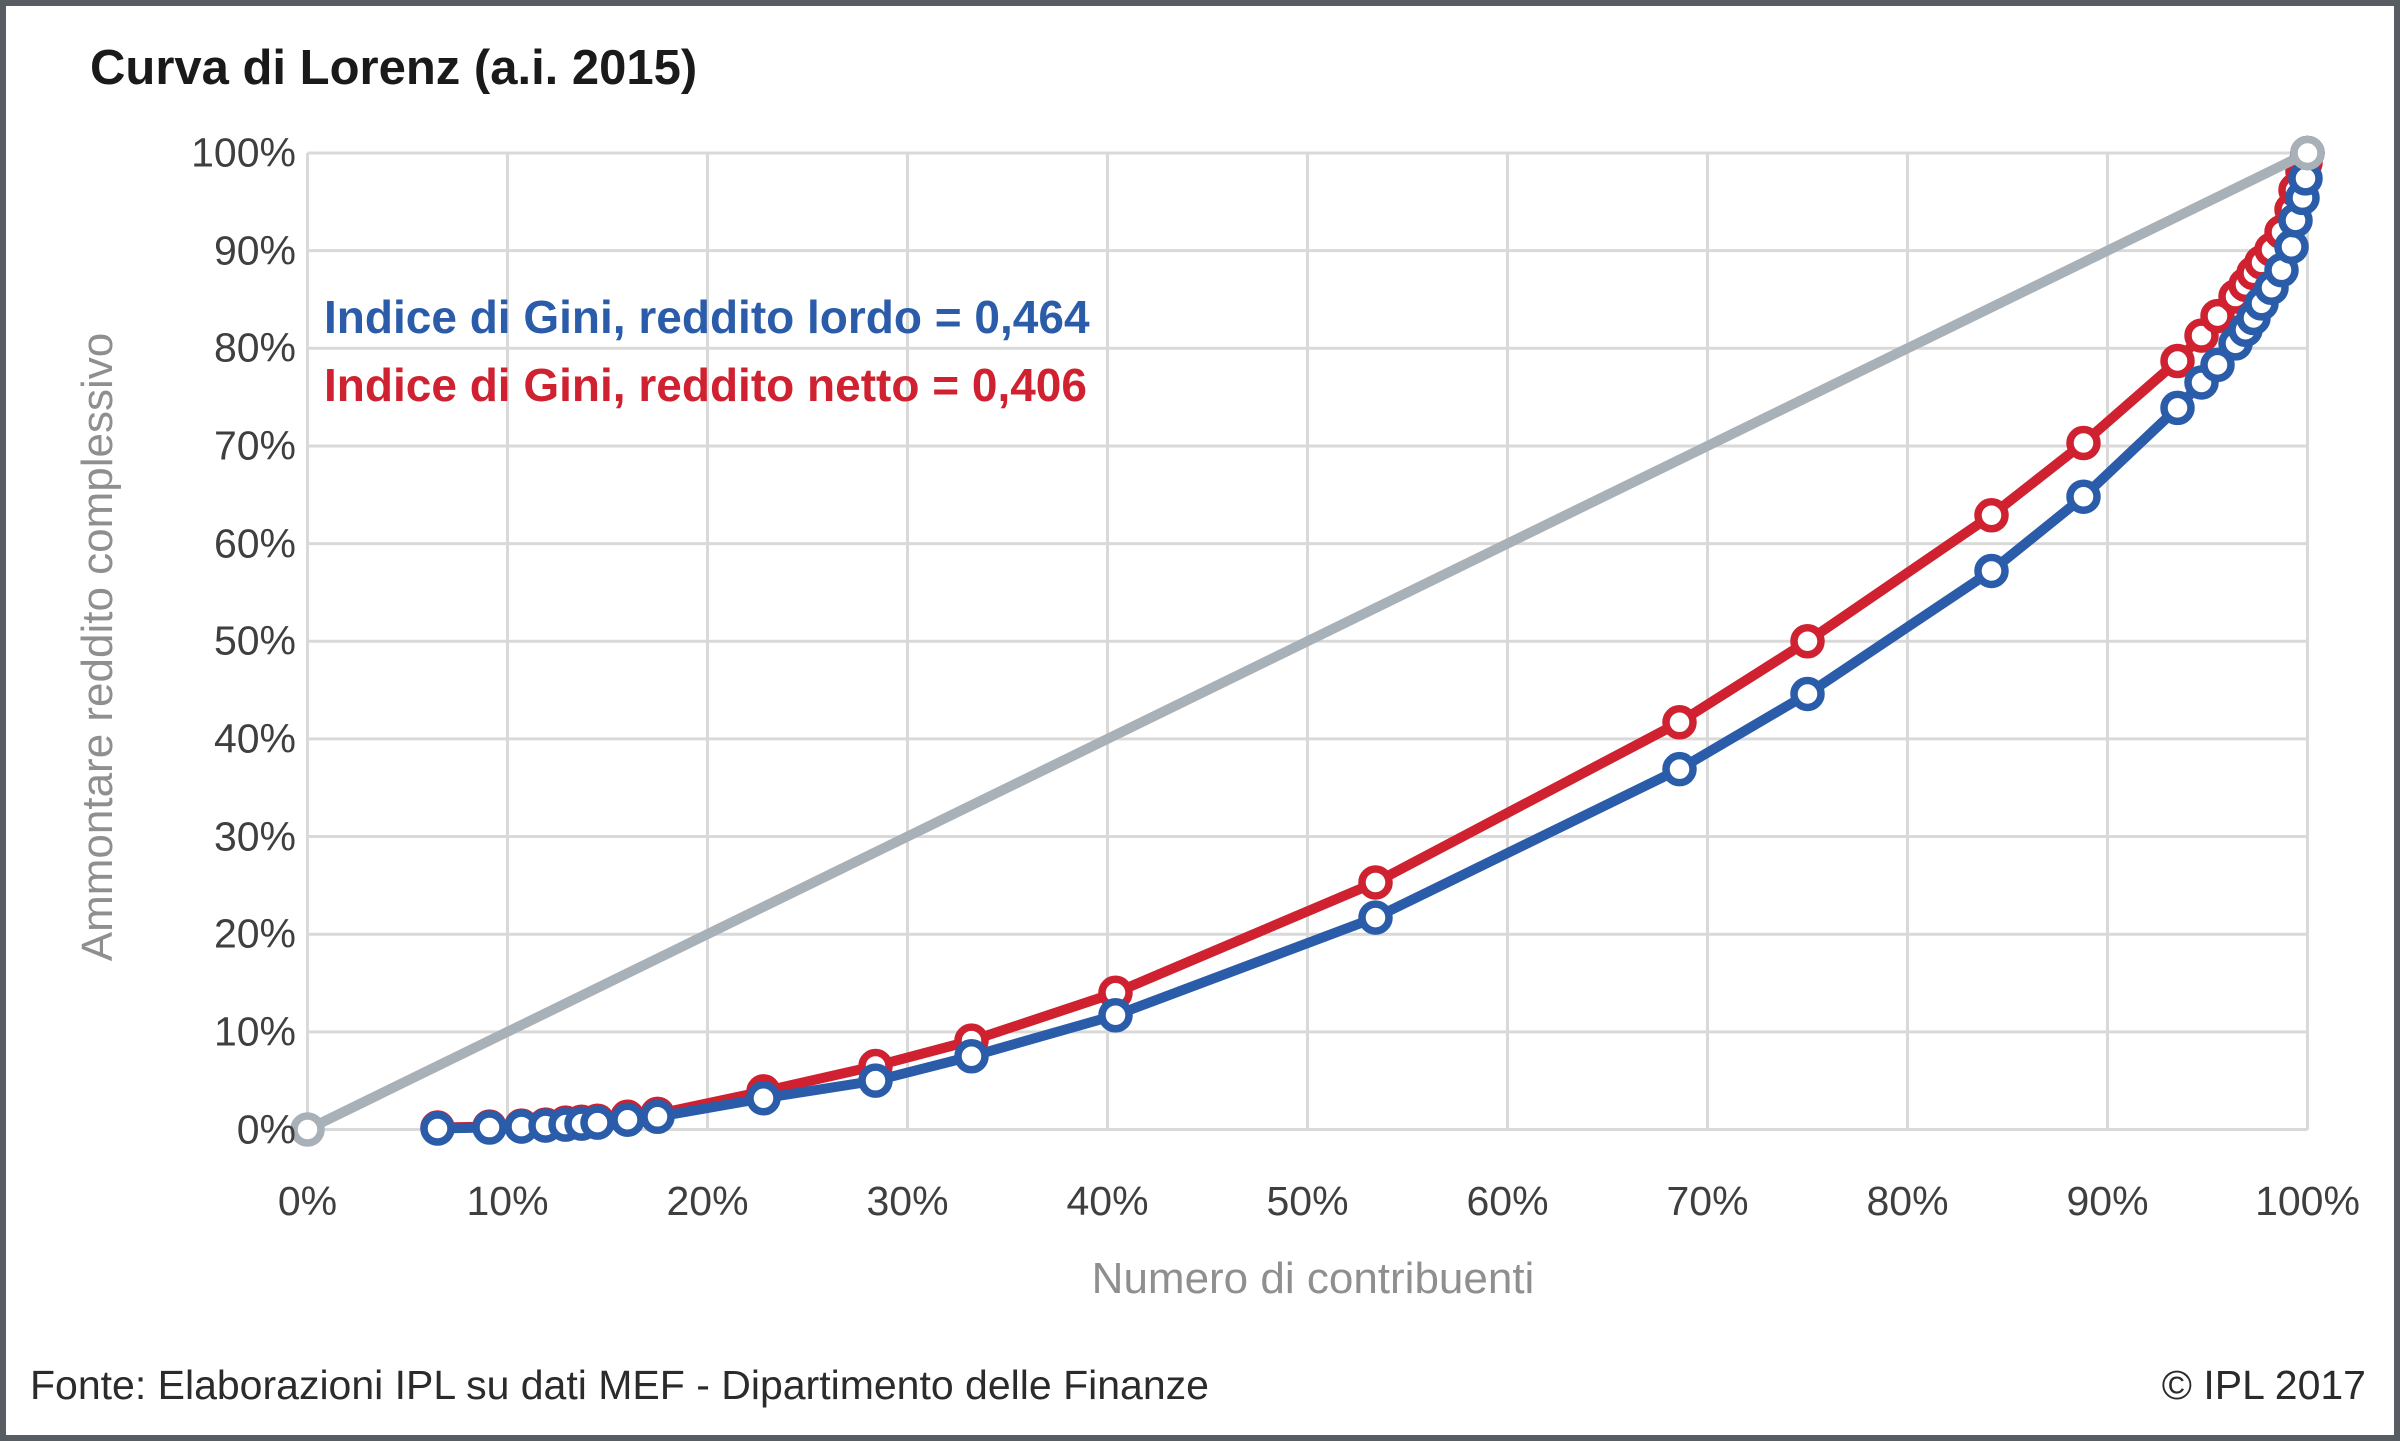 The image size is (2400, 1441). I want to click on x-tick-label: 10%, so click(507, 1201).